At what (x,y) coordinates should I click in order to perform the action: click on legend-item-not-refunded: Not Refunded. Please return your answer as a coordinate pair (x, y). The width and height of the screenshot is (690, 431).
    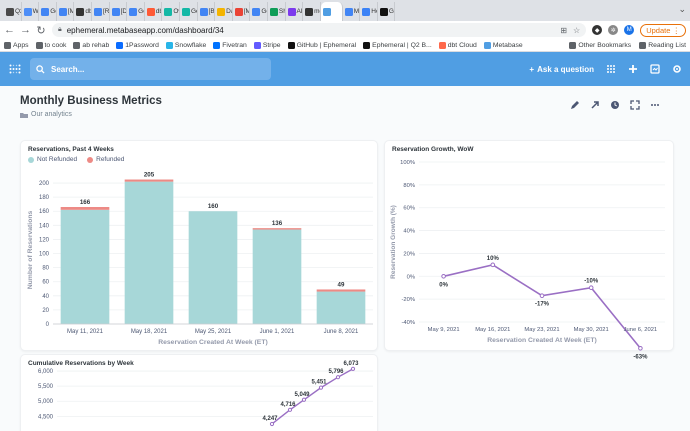
    Looking at the image, I should click on (52, 159).